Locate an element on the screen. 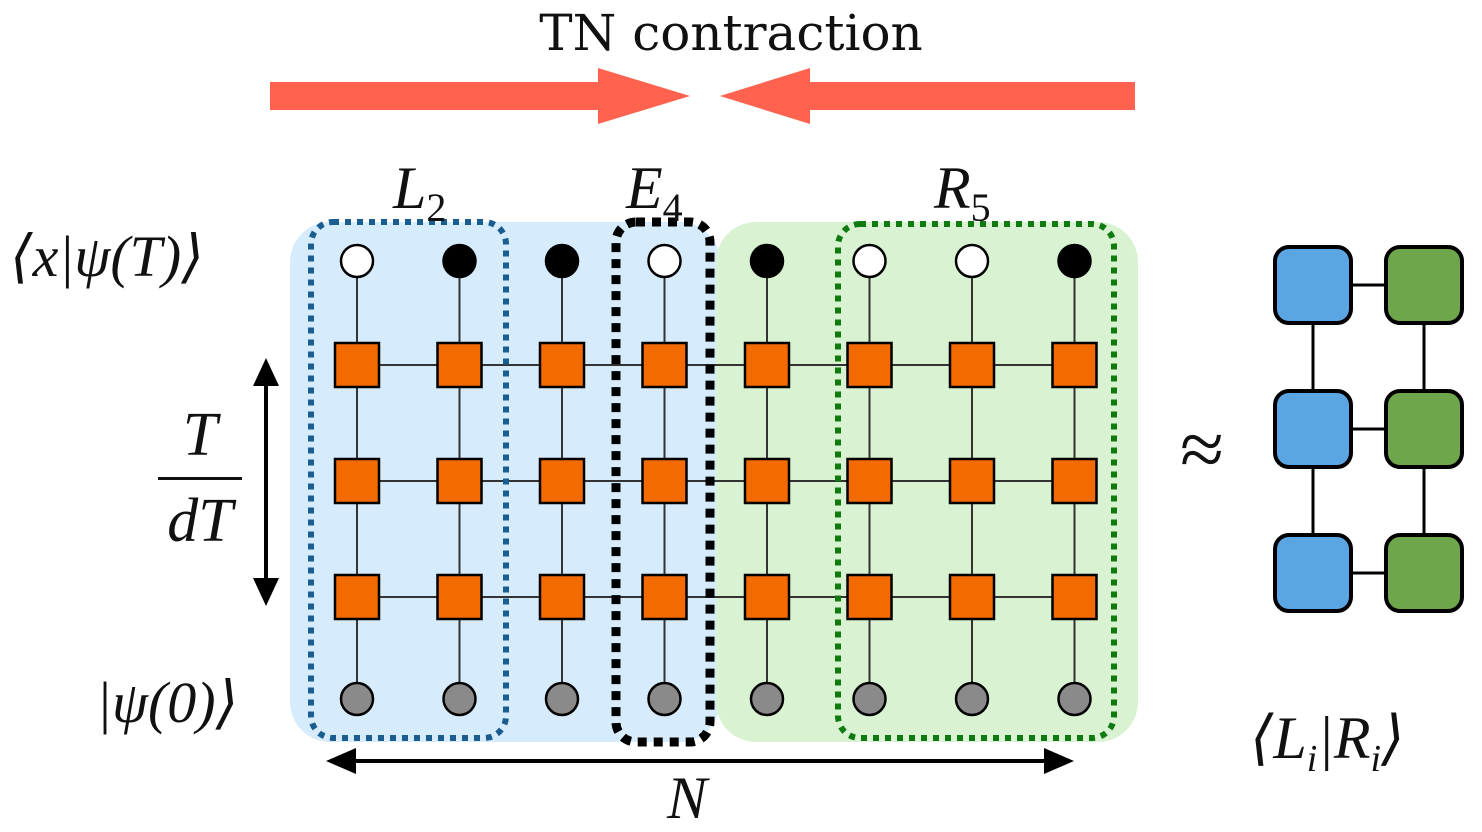  L2-dotted-box is located at coordinates (408, 480).